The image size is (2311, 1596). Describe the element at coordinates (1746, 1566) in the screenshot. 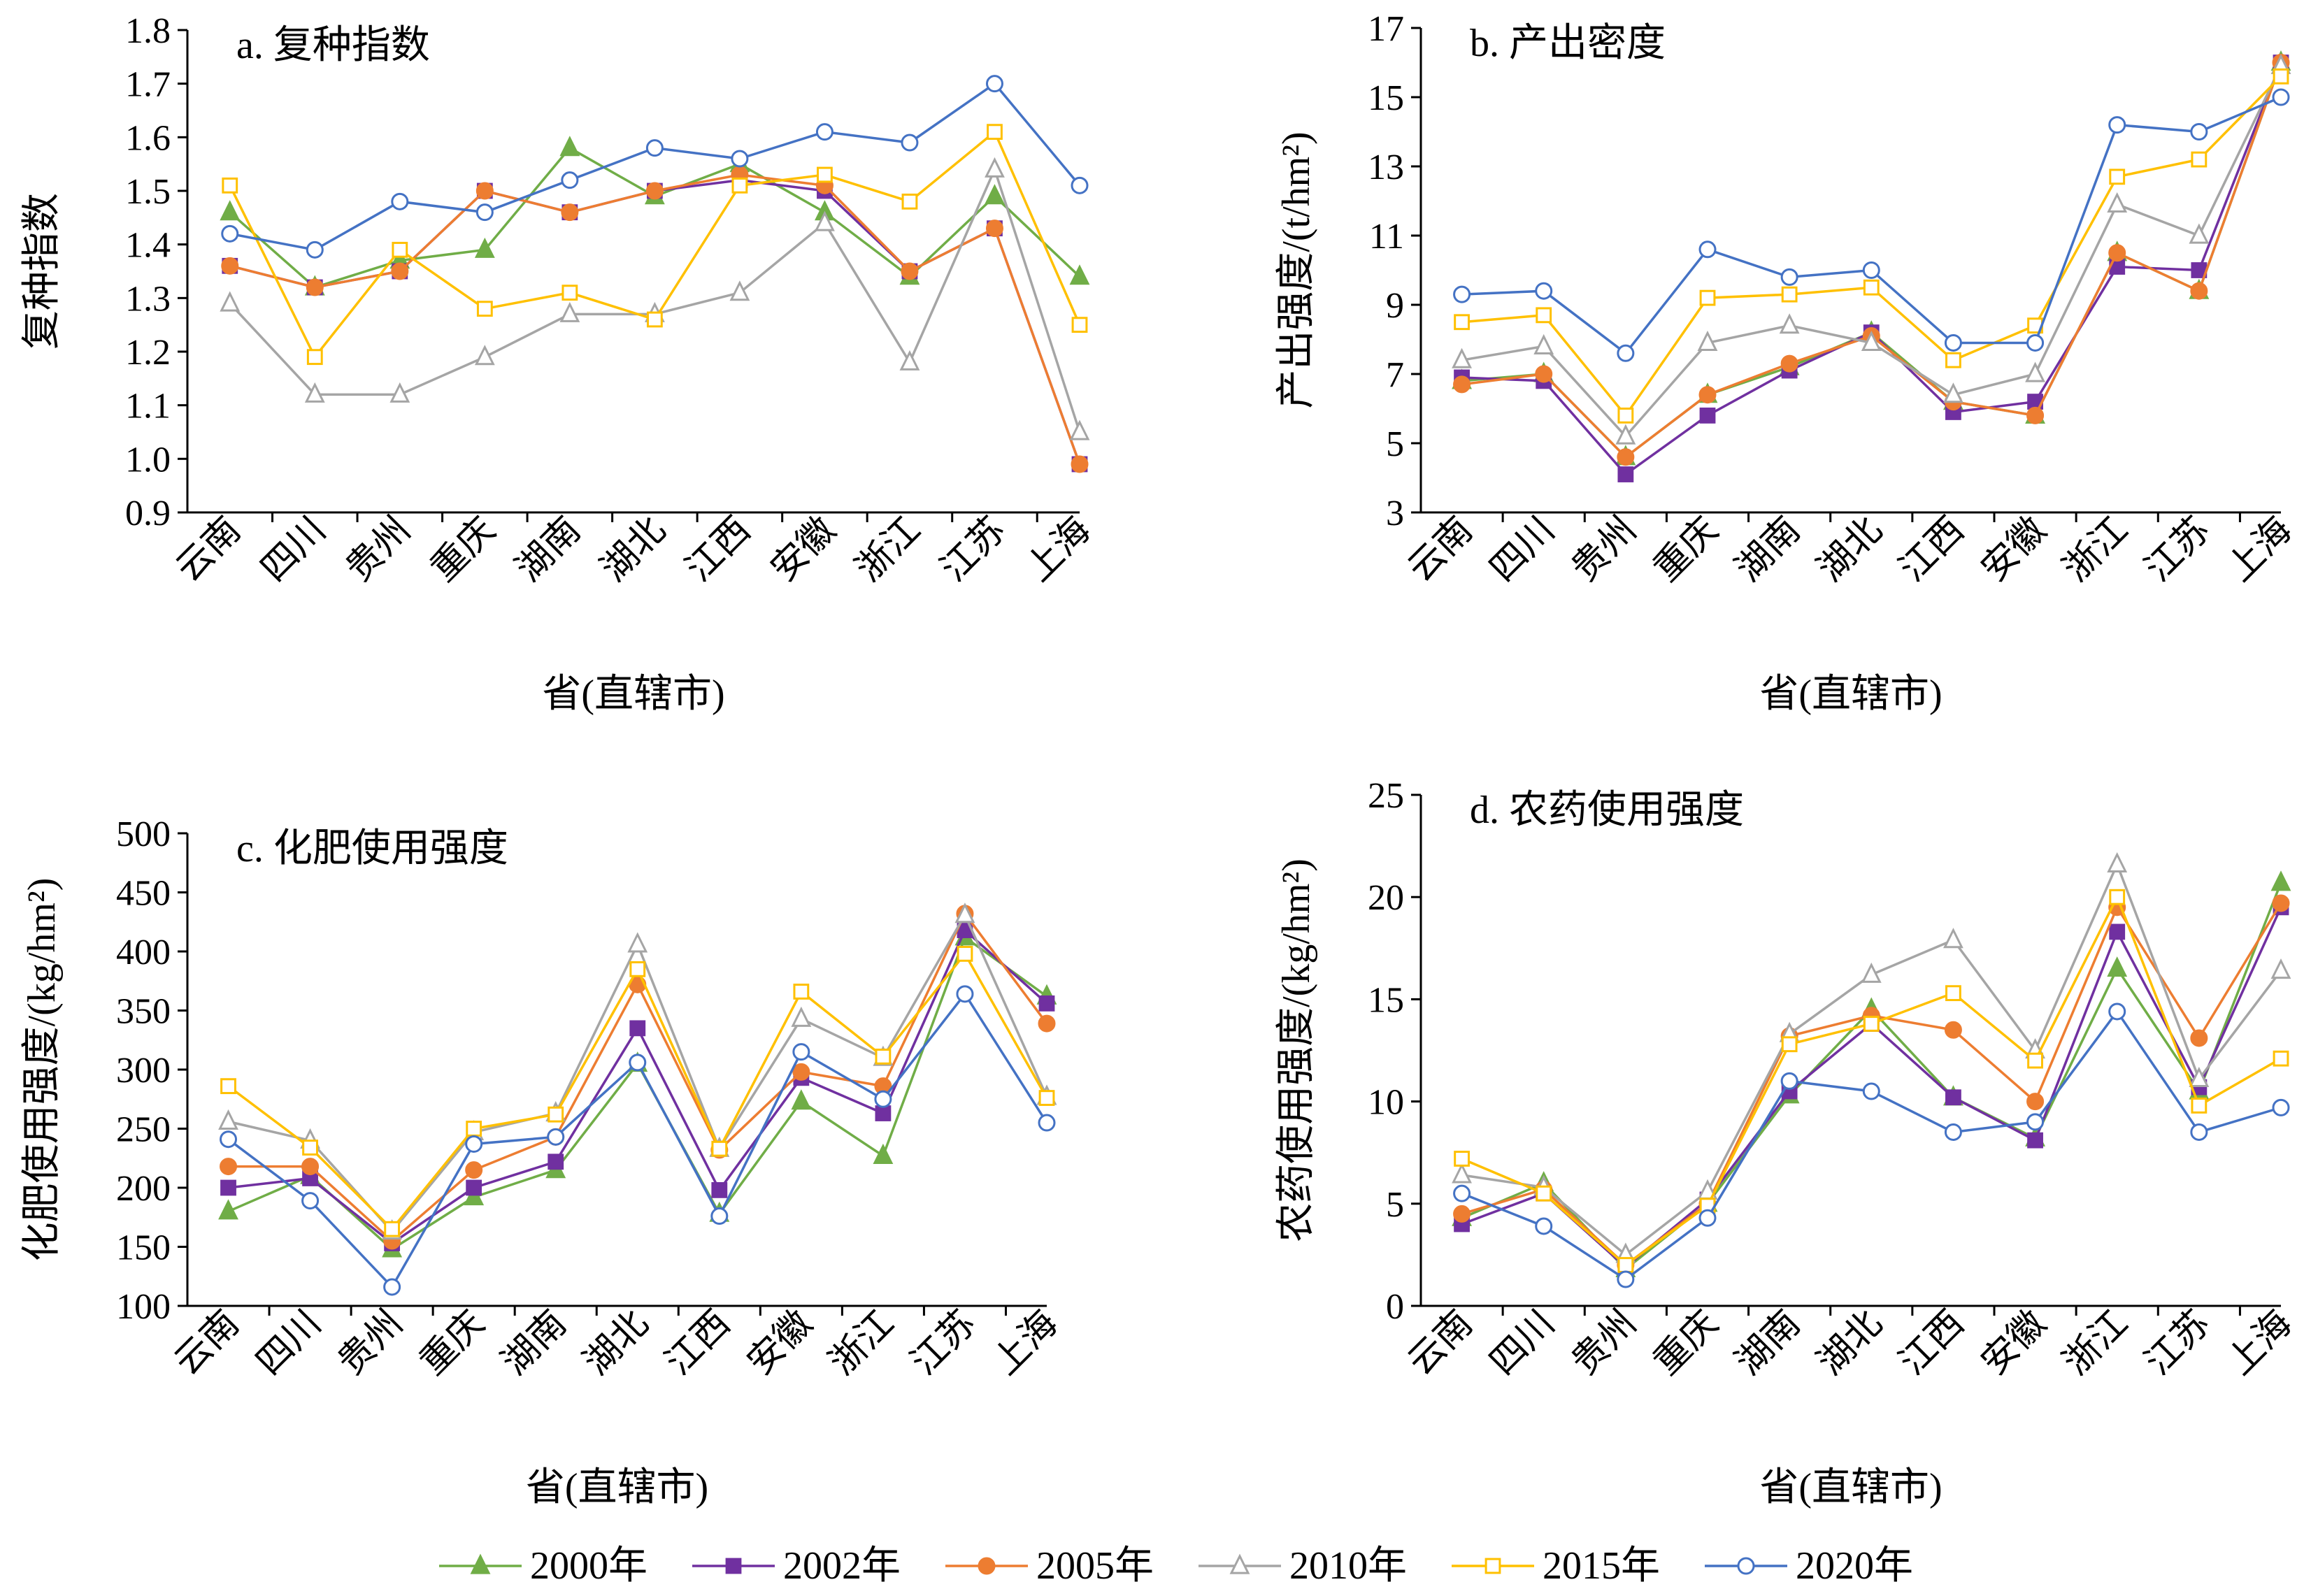

I see `legend-marker` at that location.